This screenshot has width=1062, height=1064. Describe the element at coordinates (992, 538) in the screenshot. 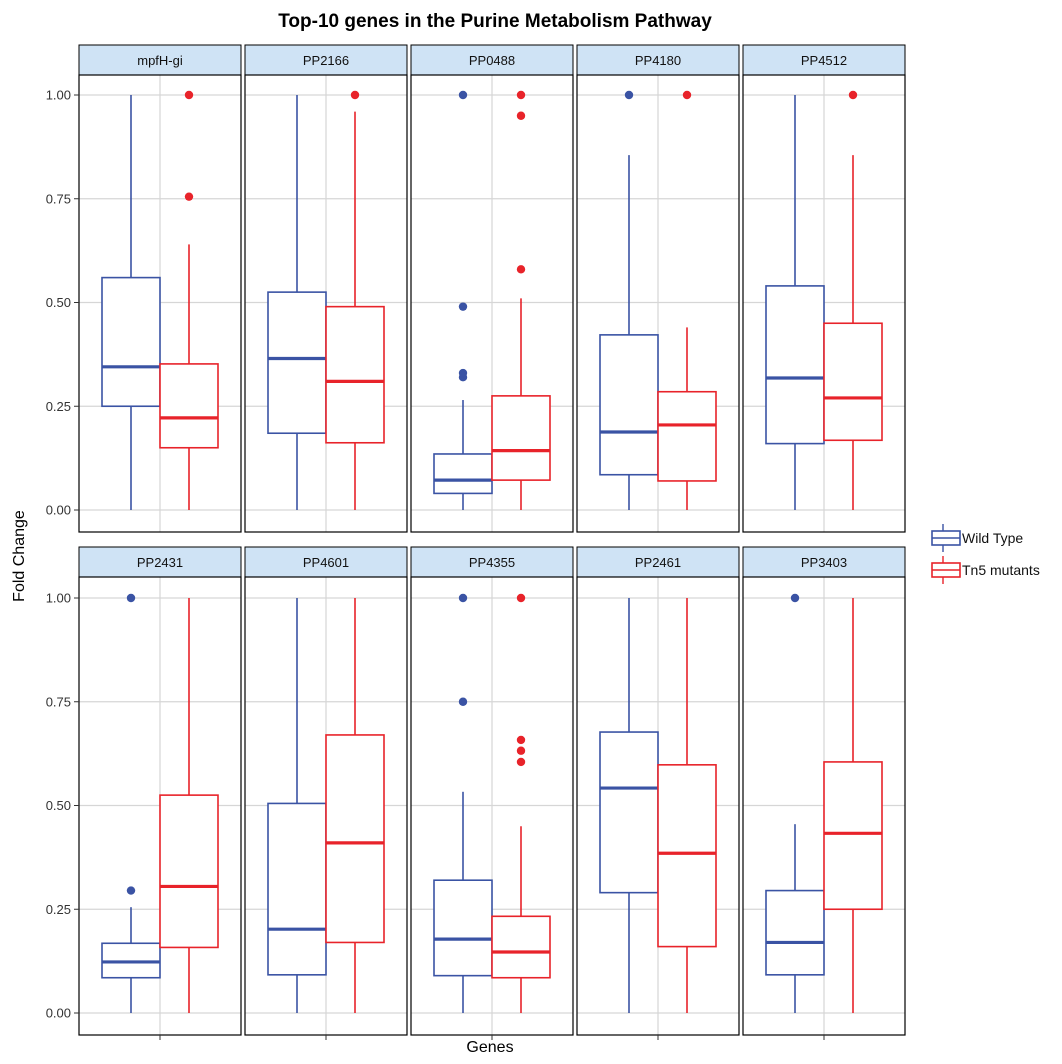

I see `legend-label: Wild Type` at that location.